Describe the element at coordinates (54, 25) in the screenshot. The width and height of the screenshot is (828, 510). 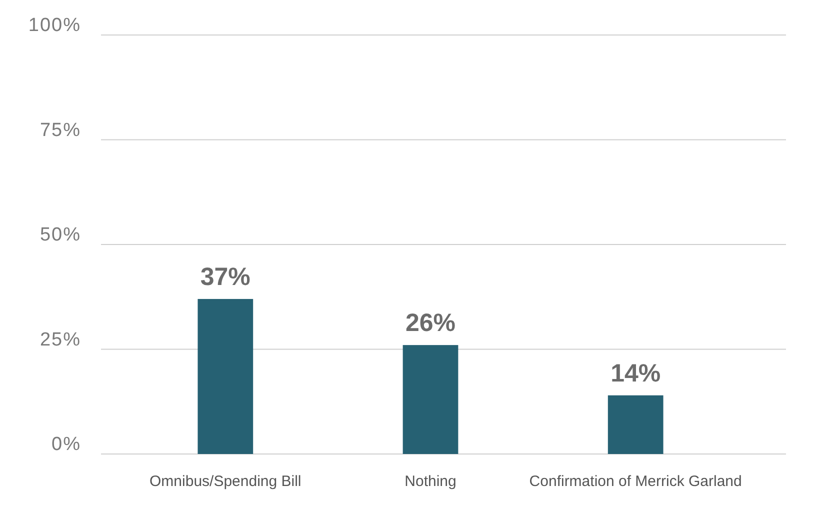
I see `y-tick-label: 100%` at that location.